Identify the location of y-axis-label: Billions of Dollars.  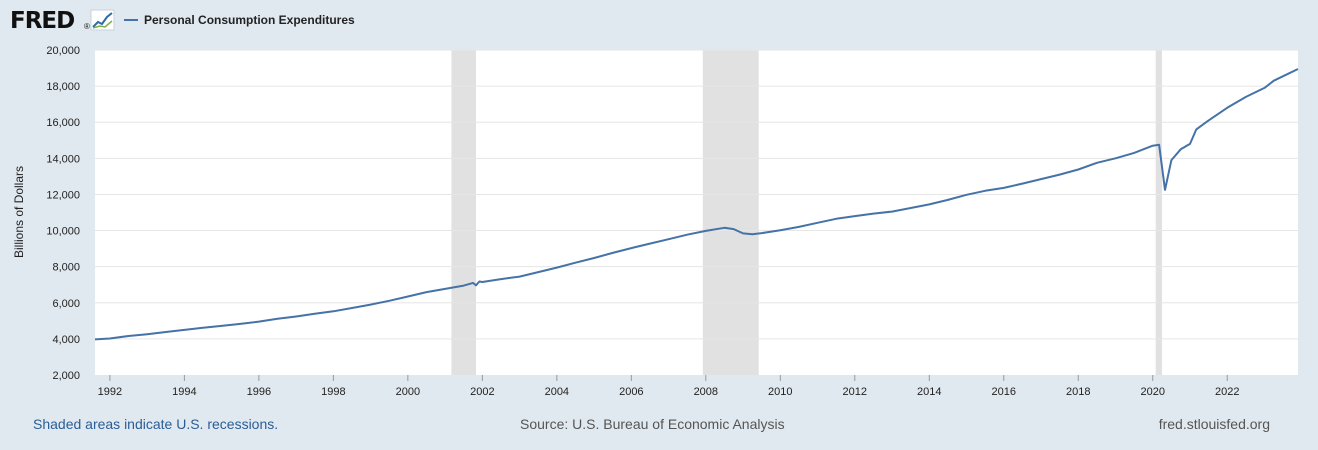
(19, 212).